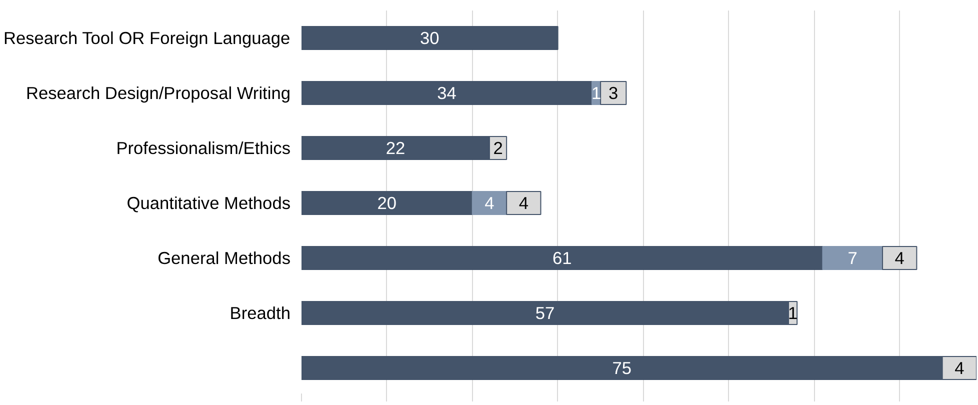 The image size is (978, 405). What do you see at coordinates (146, 38) in the screenshot?
I see `y-tick-label: Research Tool OR Foreign Language` at bounding box center [146, 38].